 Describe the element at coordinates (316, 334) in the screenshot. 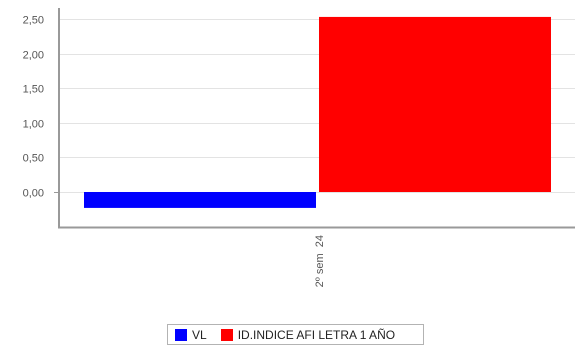

I see `legend-label-afi: ID.INDICE AFI LETRA 1 AÑO` at that location.